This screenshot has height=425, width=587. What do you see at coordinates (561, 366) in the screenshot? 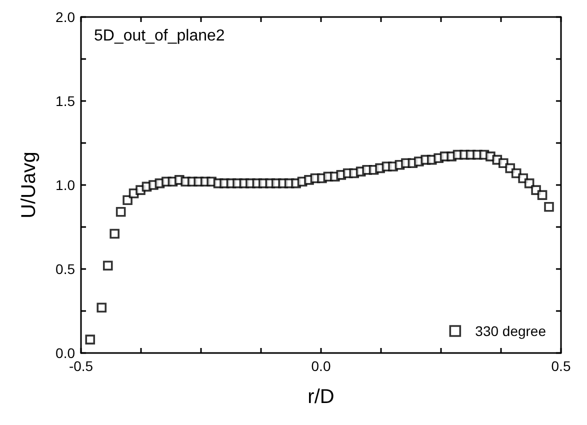
I see `x-tick-label: 0.5` at bounding box center [561, 366].